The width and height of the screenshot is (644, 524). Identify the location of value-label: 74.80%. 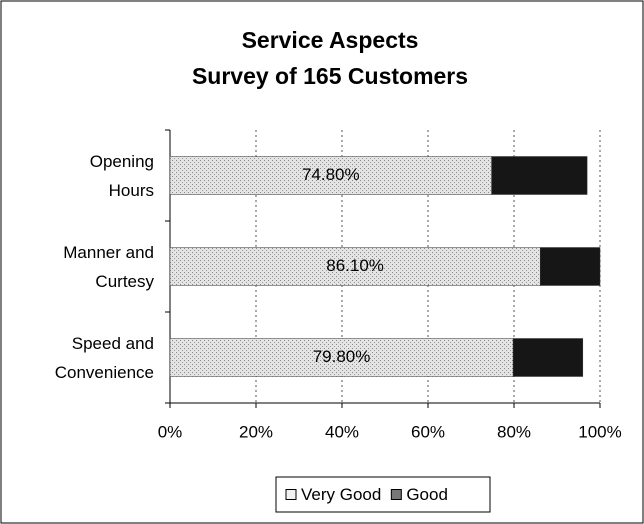
(331, 174).